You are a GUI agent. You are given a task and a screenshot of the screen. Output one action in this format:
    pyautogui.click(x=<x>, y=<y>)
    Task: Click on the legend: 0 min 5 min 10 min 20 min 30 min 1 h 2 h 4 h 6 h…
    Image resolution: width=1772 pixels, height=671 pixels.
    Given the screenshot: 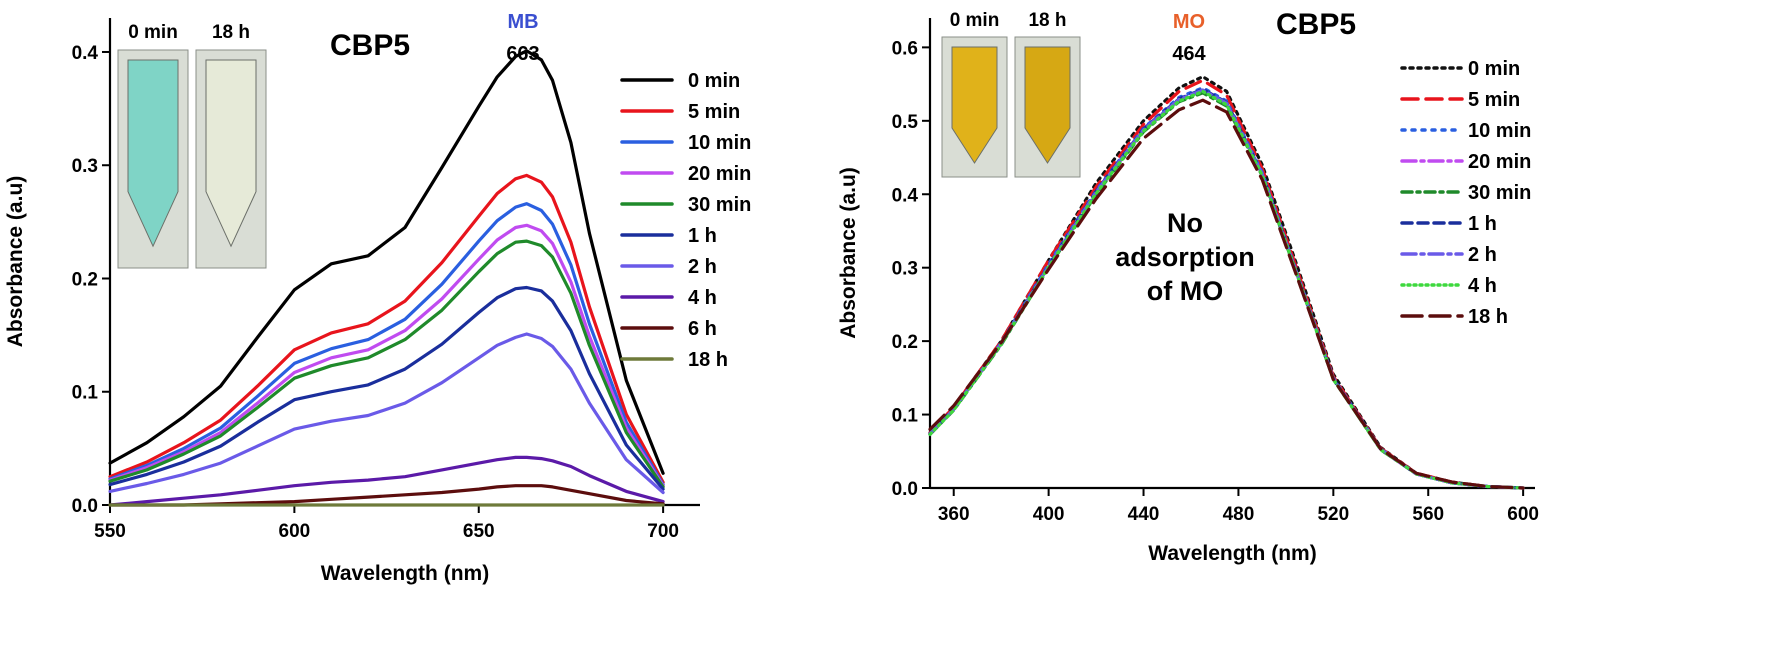 What is the action you would take?
    pyautogui.click(x=685, y=220)
    